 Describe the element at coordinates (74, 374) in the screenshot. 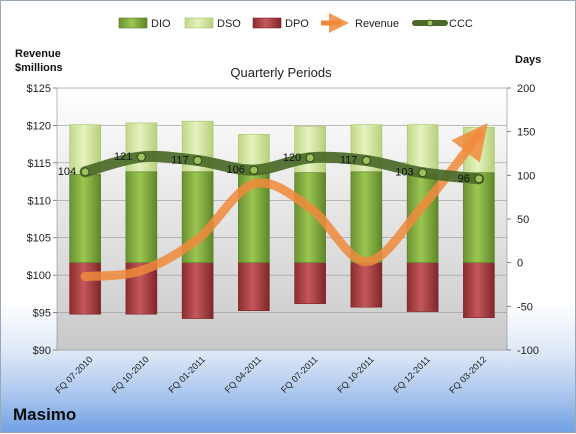

I see `x-tick-label: FQ 07-2010` at that location.